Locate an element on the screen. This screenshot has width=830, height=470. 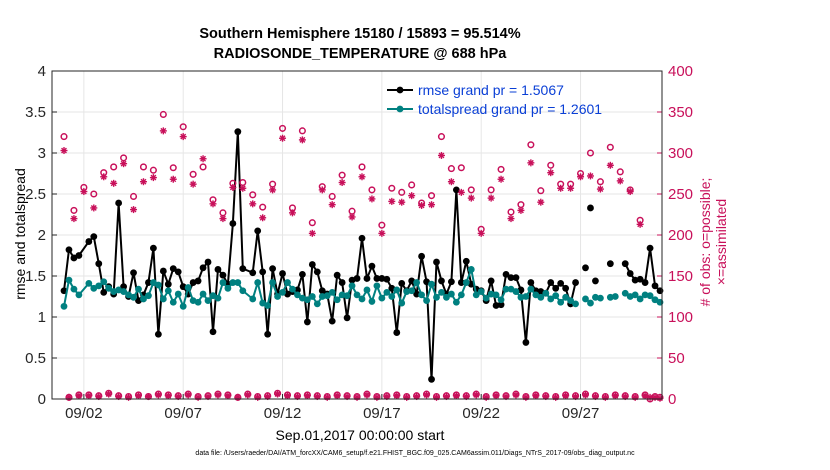
y-tick-label-right: 150 is located at coordinates (680, 276).